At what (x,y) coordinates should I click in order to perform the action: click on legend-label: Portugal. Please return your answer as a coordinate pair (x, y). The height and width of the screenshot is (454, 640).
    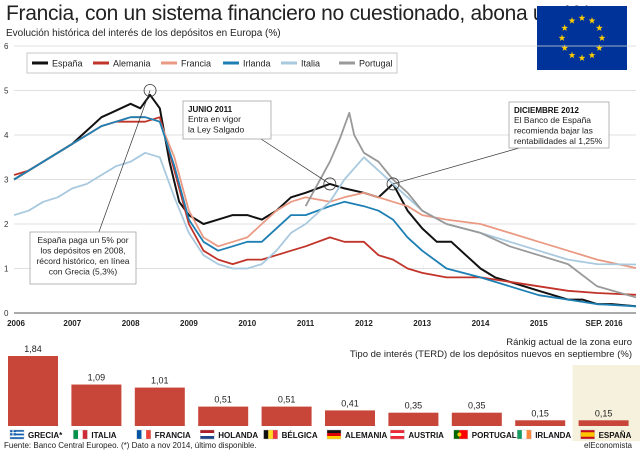
    Looking at the image, I should click on (376, 64).